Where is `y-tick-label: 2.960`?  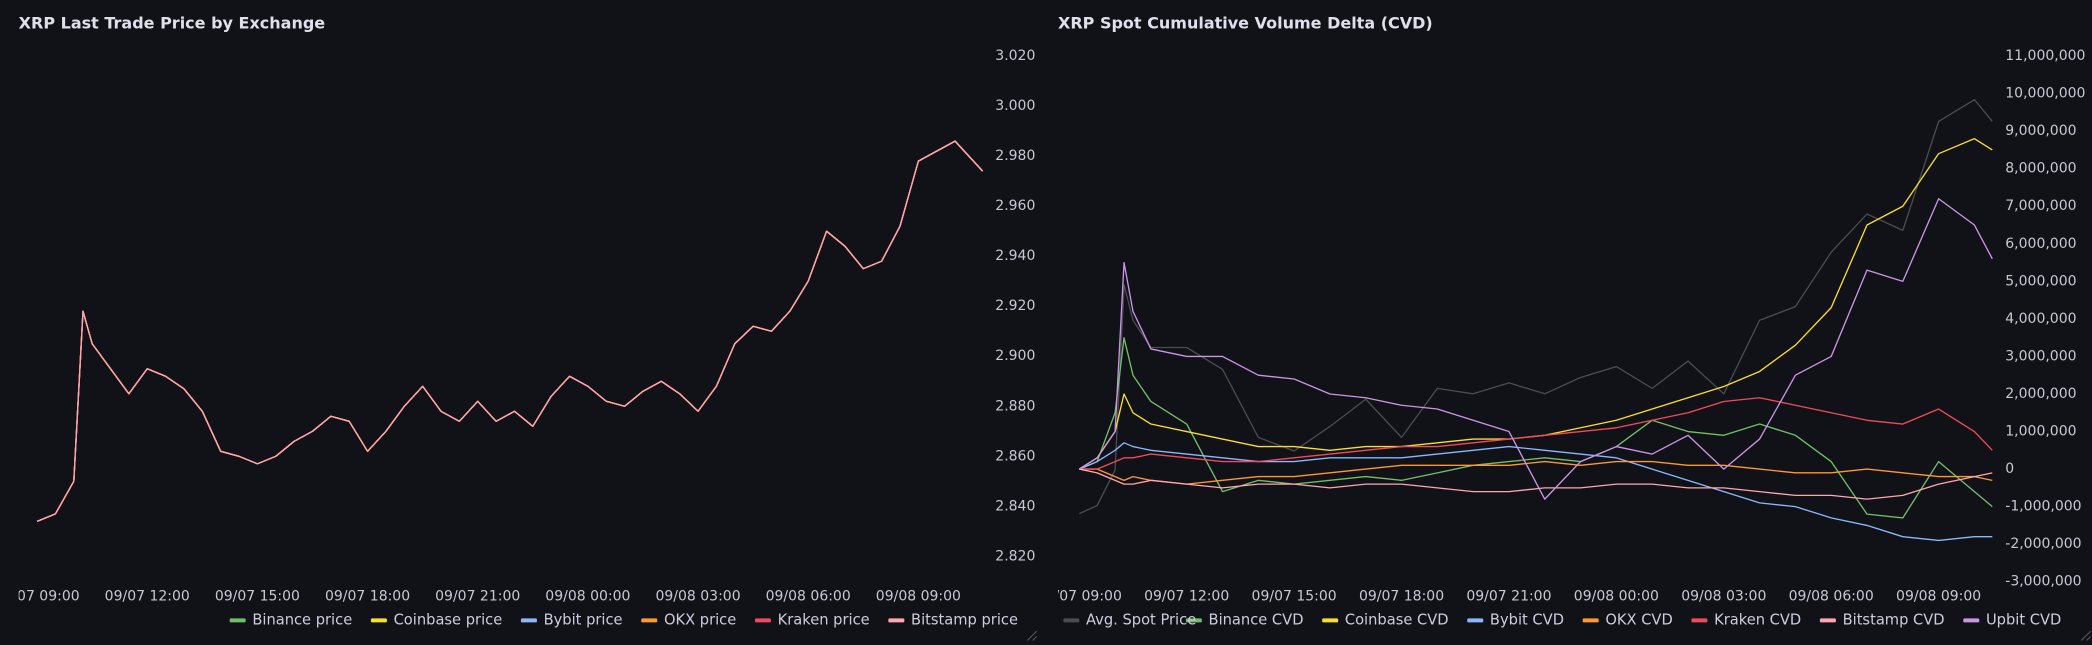 y-tick-label: 2.960 is located at coordinates (1015, 206).